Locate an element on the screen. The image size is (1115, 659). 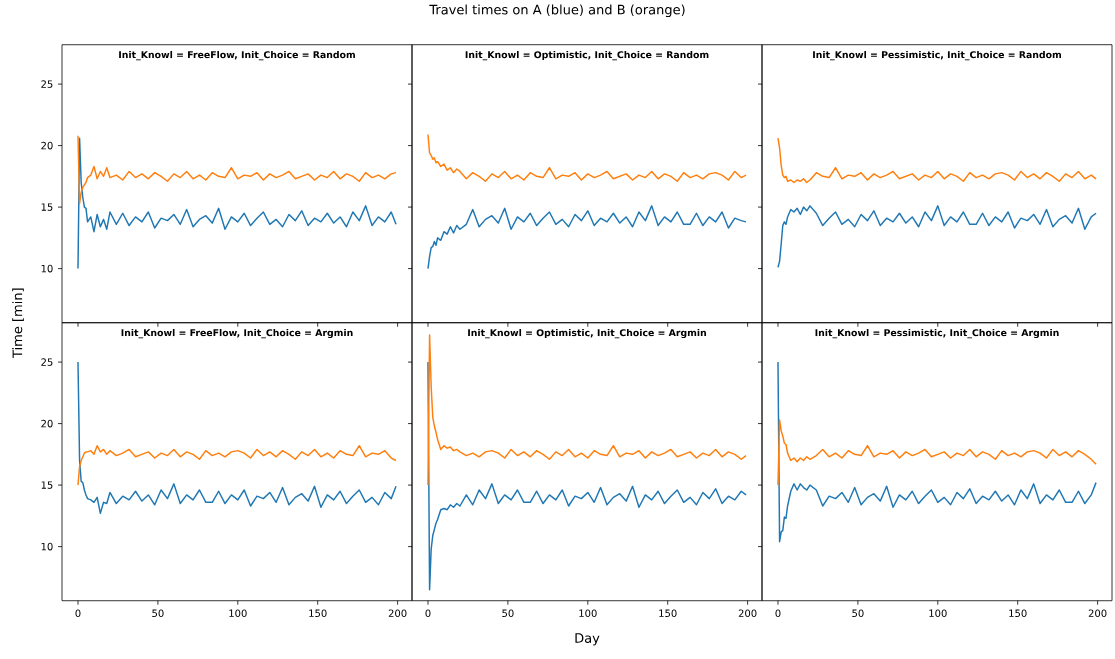
text: Init_Knowl = Optimistic, Init_Choice = Random is located at coordinates (587, 56).